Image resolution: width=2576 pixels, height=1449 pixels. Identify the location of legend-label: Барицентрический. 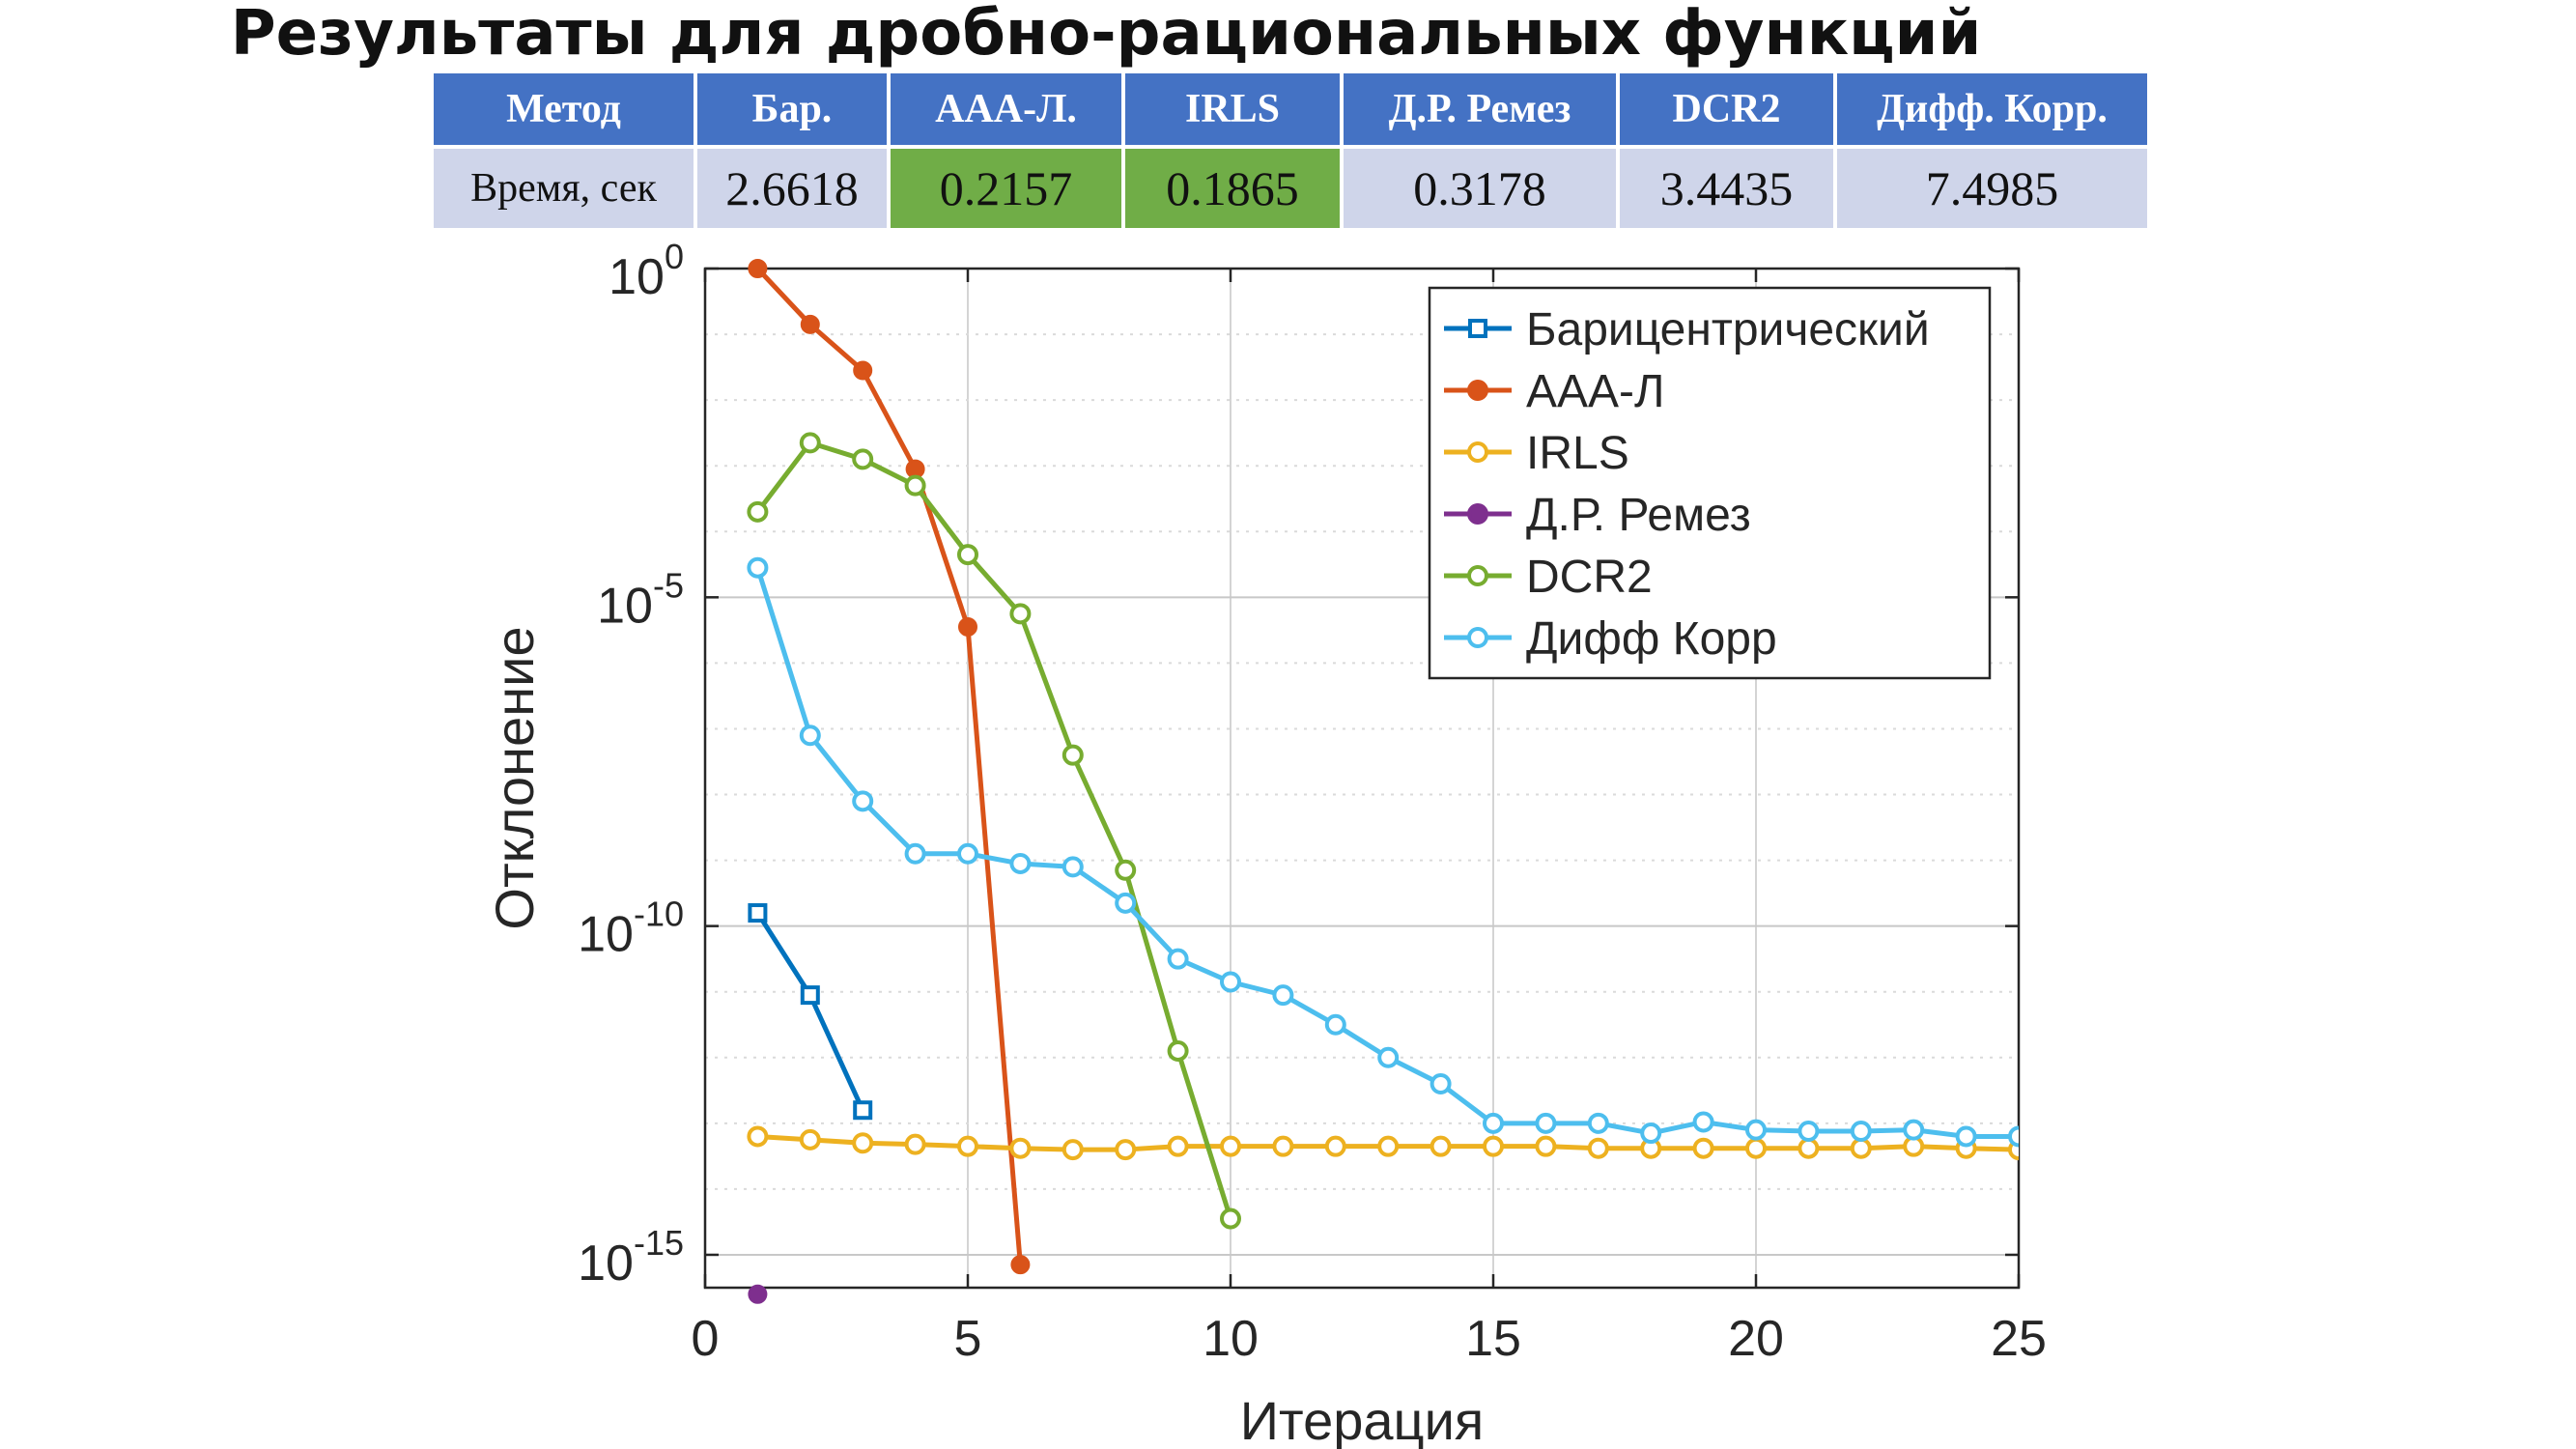
(1728, 329).